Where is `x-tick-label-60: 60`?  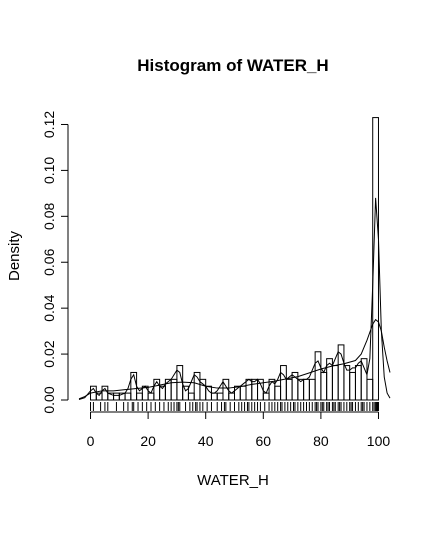 x-tick-label-60: 60 is located at coordinates (264, 441).